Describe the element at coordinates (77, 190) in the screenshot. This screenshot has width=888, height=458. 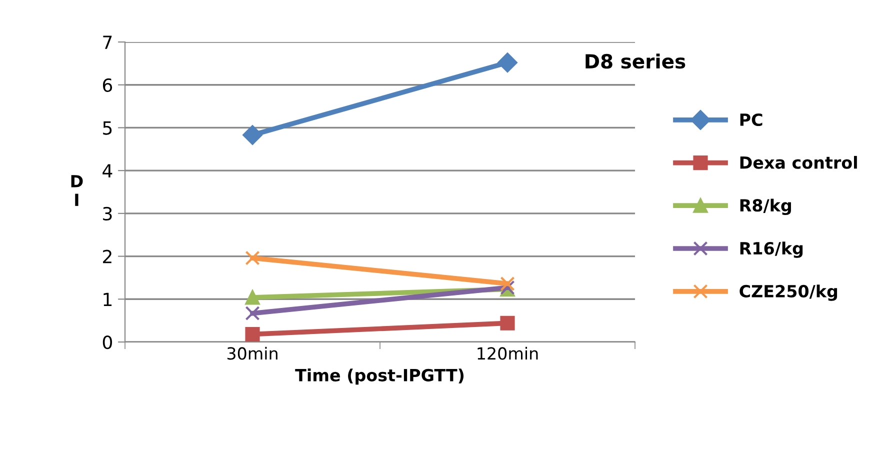
I see `y-axis-title: D I` at that location.